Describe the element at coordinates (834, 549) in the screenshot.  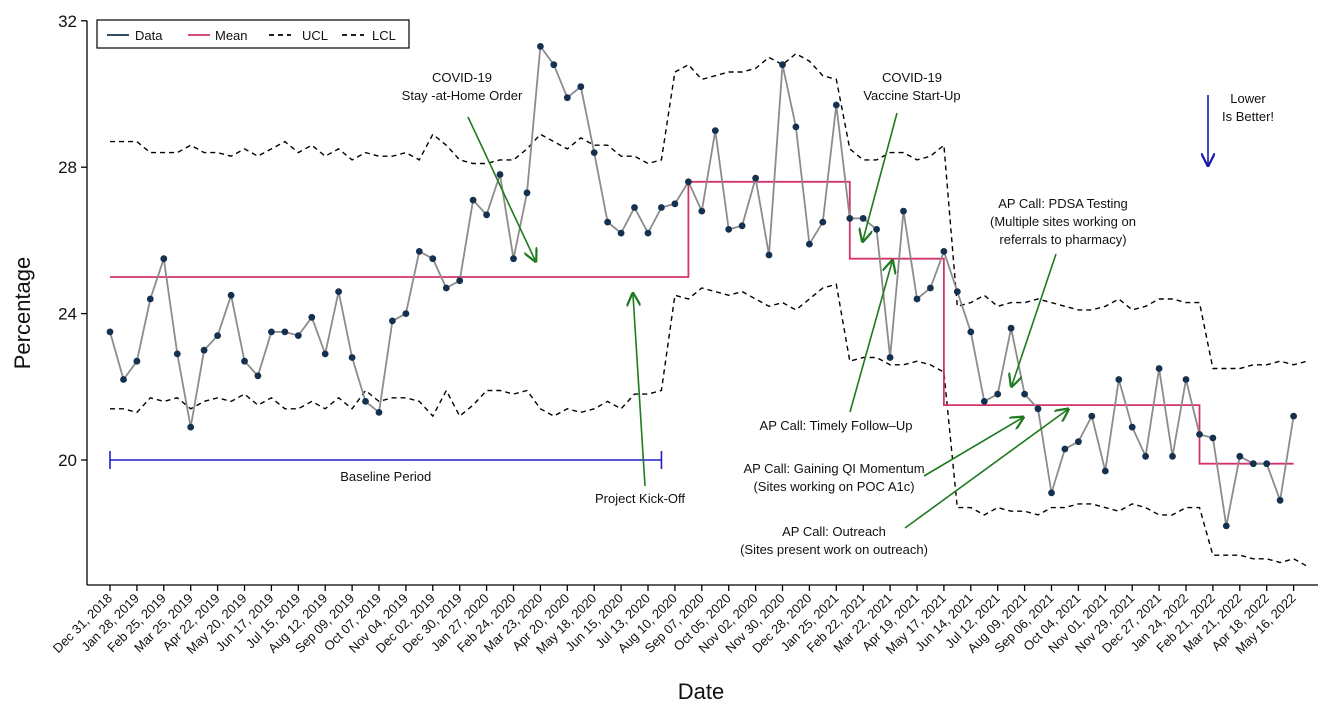
I see `annotation-line: (Sites present work on outreach)` at that location.